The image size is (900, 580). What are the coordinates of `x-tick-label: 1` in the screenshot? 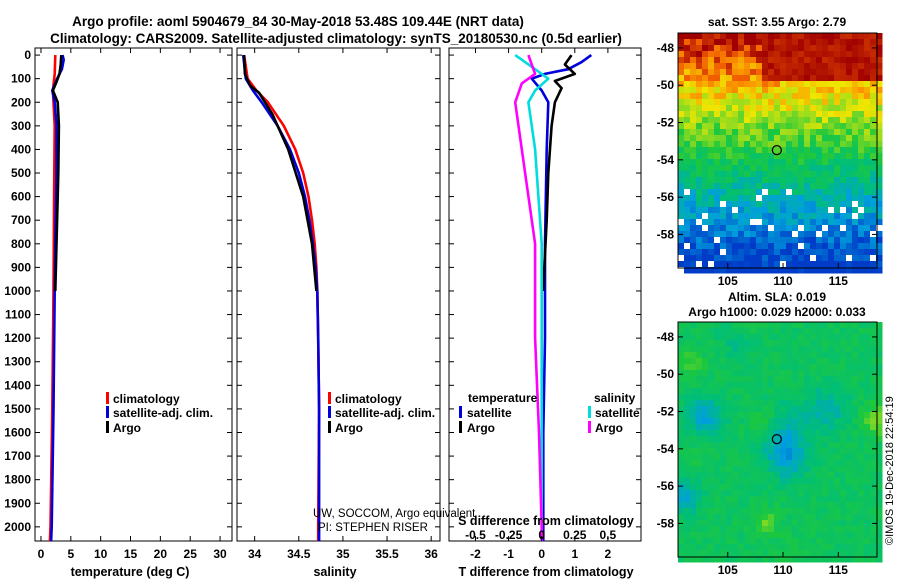 It's located at (574, 554).